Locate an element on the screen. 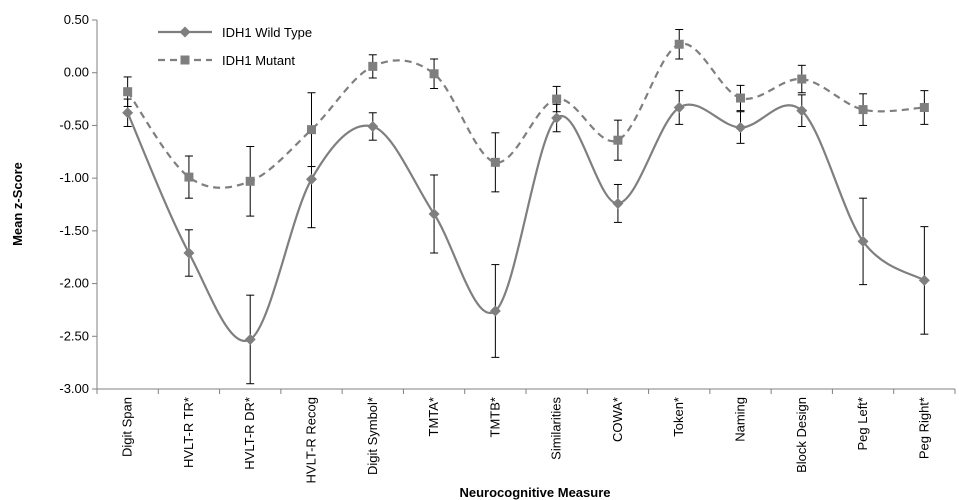 The height and width of the screenshot is (500, 959). x-tick-label: Similarities is located at coordinates (556, 428).